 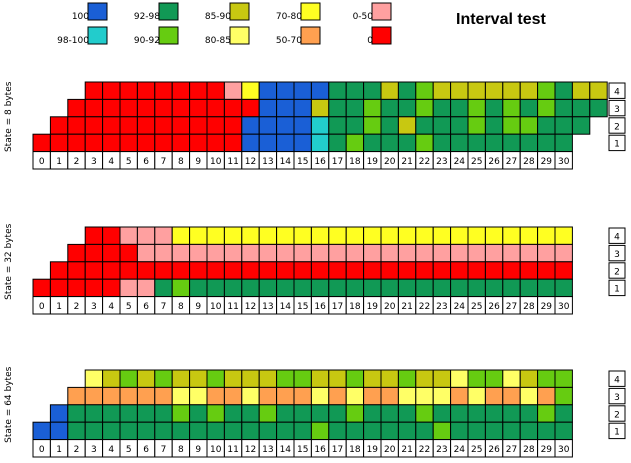 I want to click on x-tick-label: 9, so click(x=198, y=162).